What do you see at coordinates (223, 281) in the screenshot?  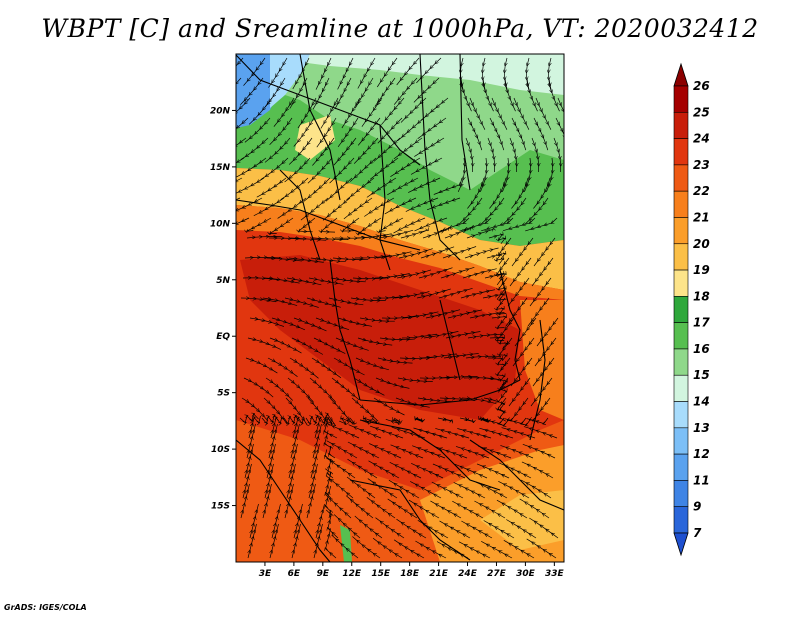 I see `lat-tick-label: 5N` at bounding box center [223, 281].